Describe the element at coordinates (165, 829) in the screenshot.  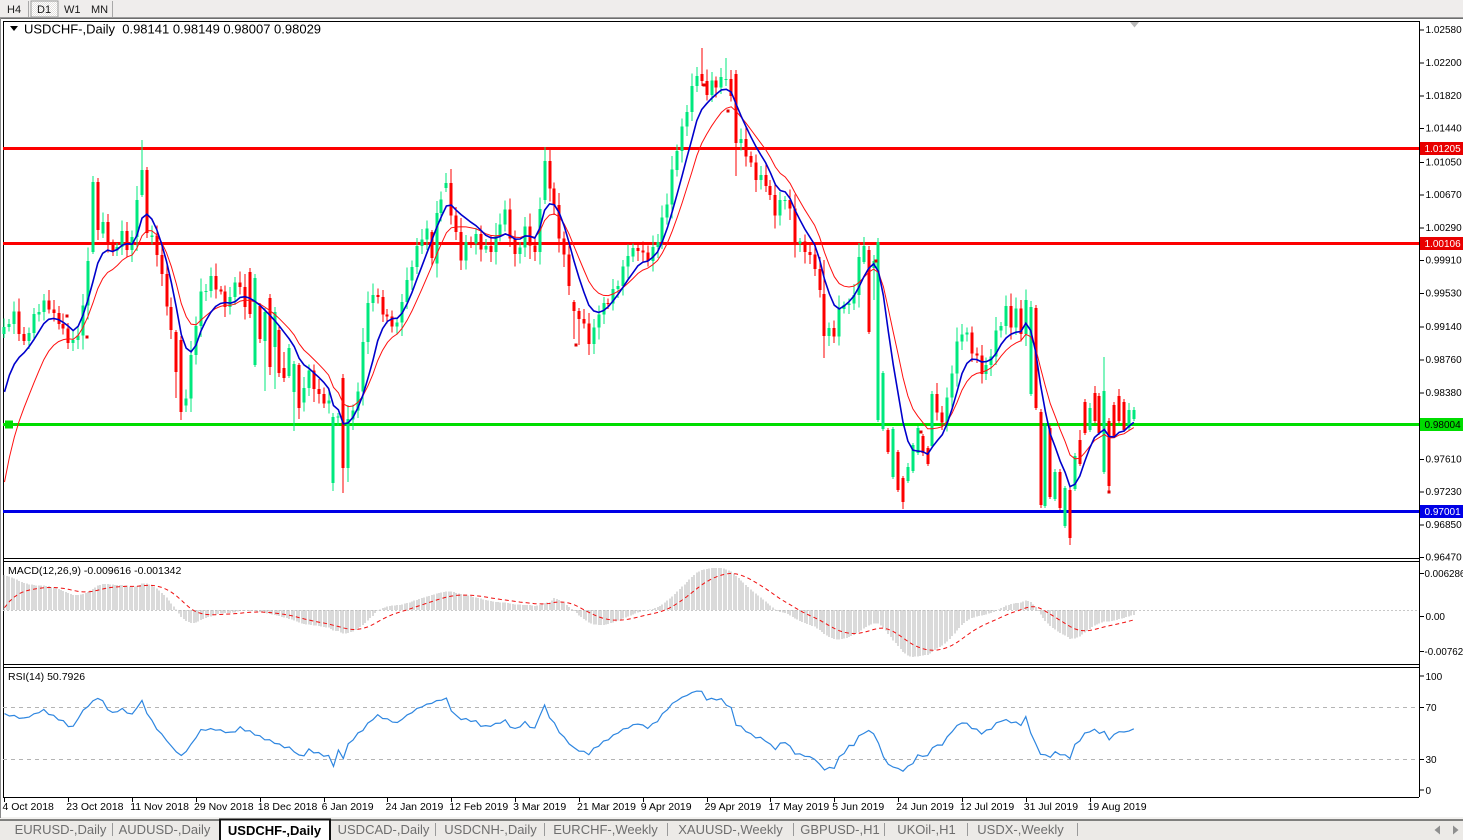
I see `svg-text: AUDUSD-,Daily` at that location.